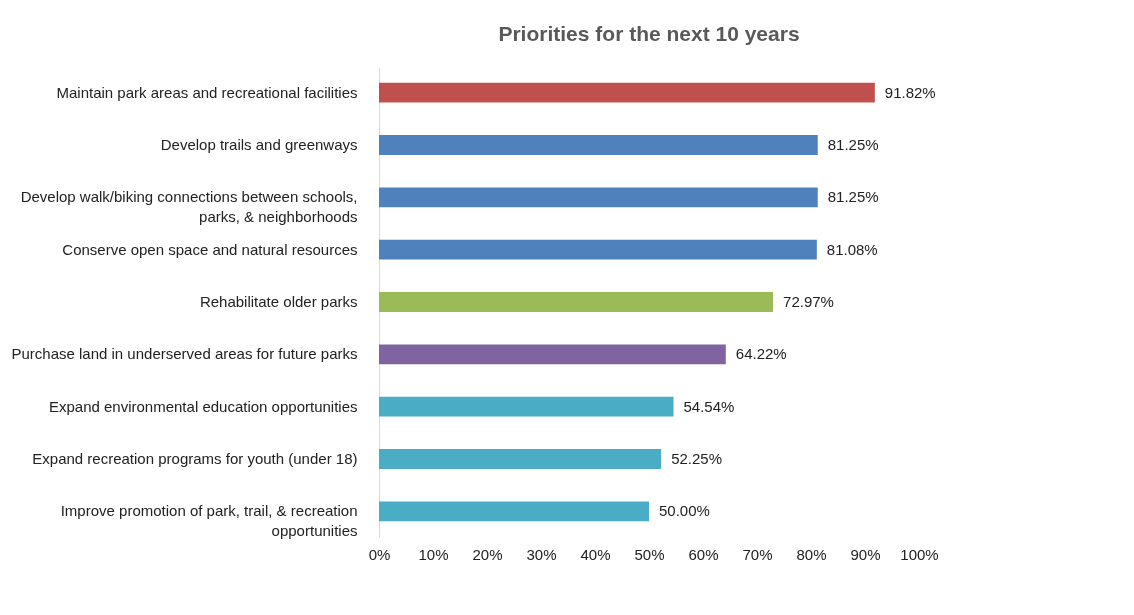 The width and height of the screenshot is (1134, 615). I want to click on x-tick-label: 70%, so click(757, 554).